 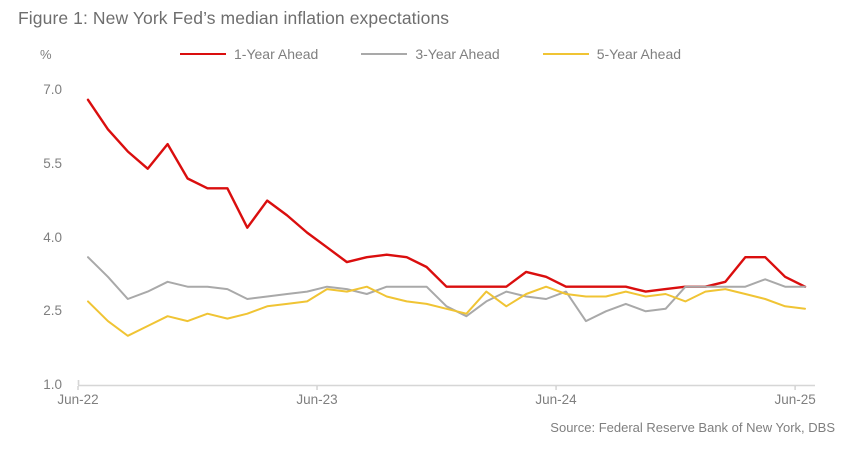 I want to click on legend-item-3-year-ahead: 3-Year Ahead, so click(x=430, y=54).